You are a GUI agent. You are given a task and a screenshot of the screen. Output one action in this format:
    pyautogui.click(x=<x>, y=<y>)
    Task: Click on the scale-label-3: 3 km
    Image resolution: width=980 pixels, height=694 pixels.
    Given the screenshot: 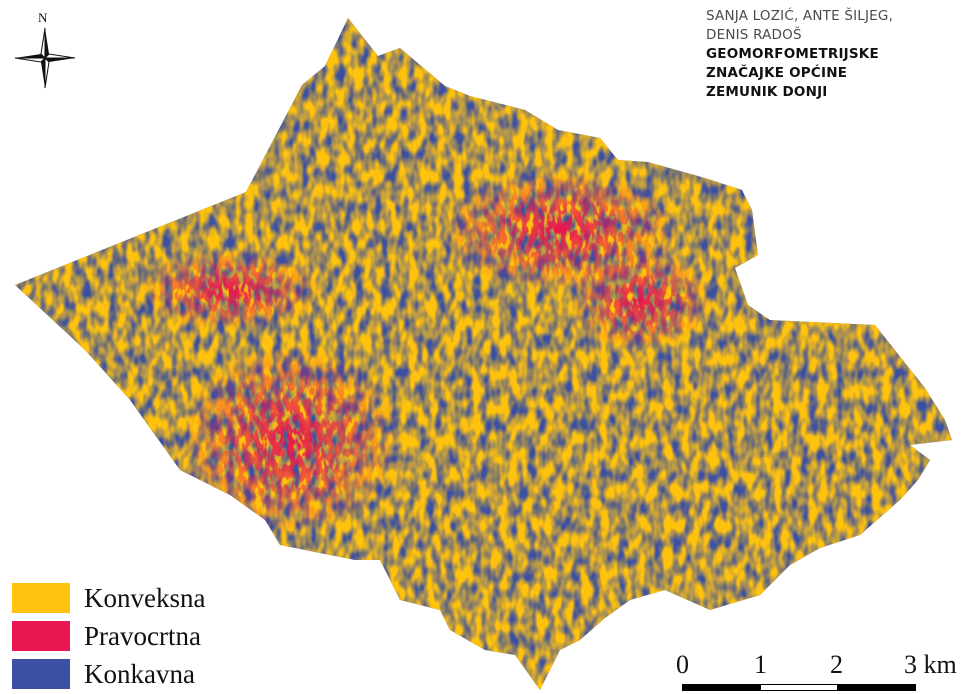 What is the action you would take?
    pyautogui.click(x=930, y=664)
    